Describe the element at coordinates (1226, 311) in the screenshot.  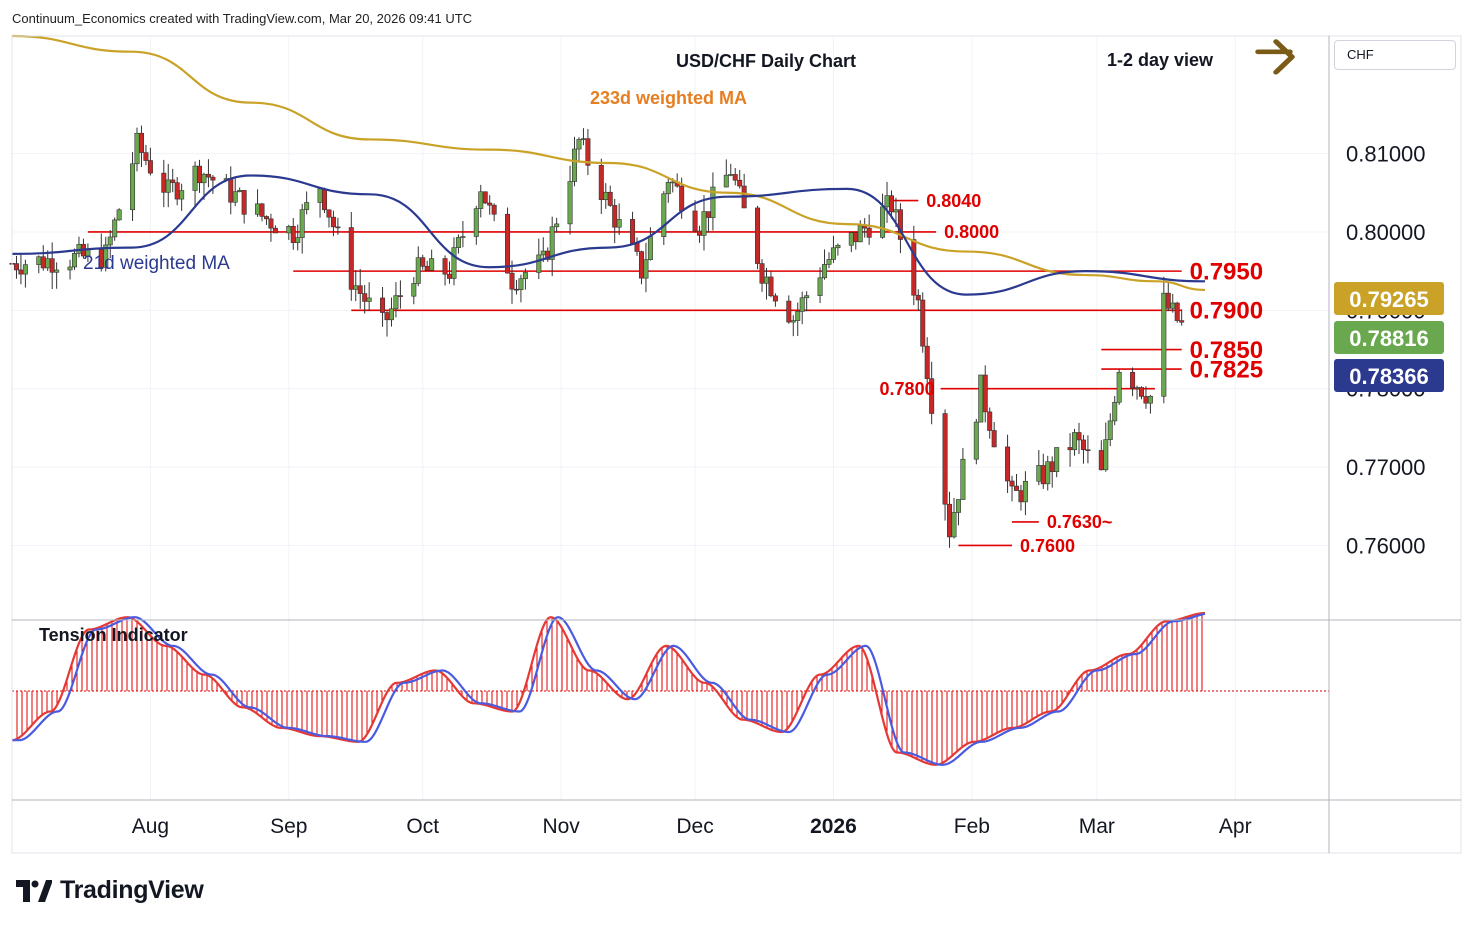
I see `level-label: 0.7900` at that location.